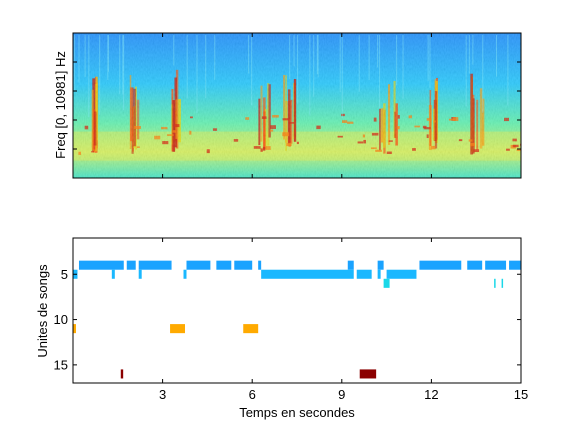 The height and width of the screenshot is (432, 576). What do you see at coordinates (61, 319) in the screenshot?
I see `y-tick-label: 10` at bounding box center [61, 319].